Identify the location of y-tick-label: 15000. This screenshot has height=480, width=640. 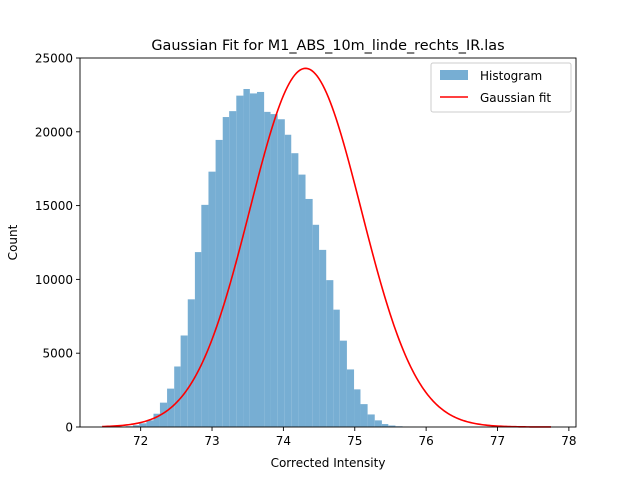
(54, 206).